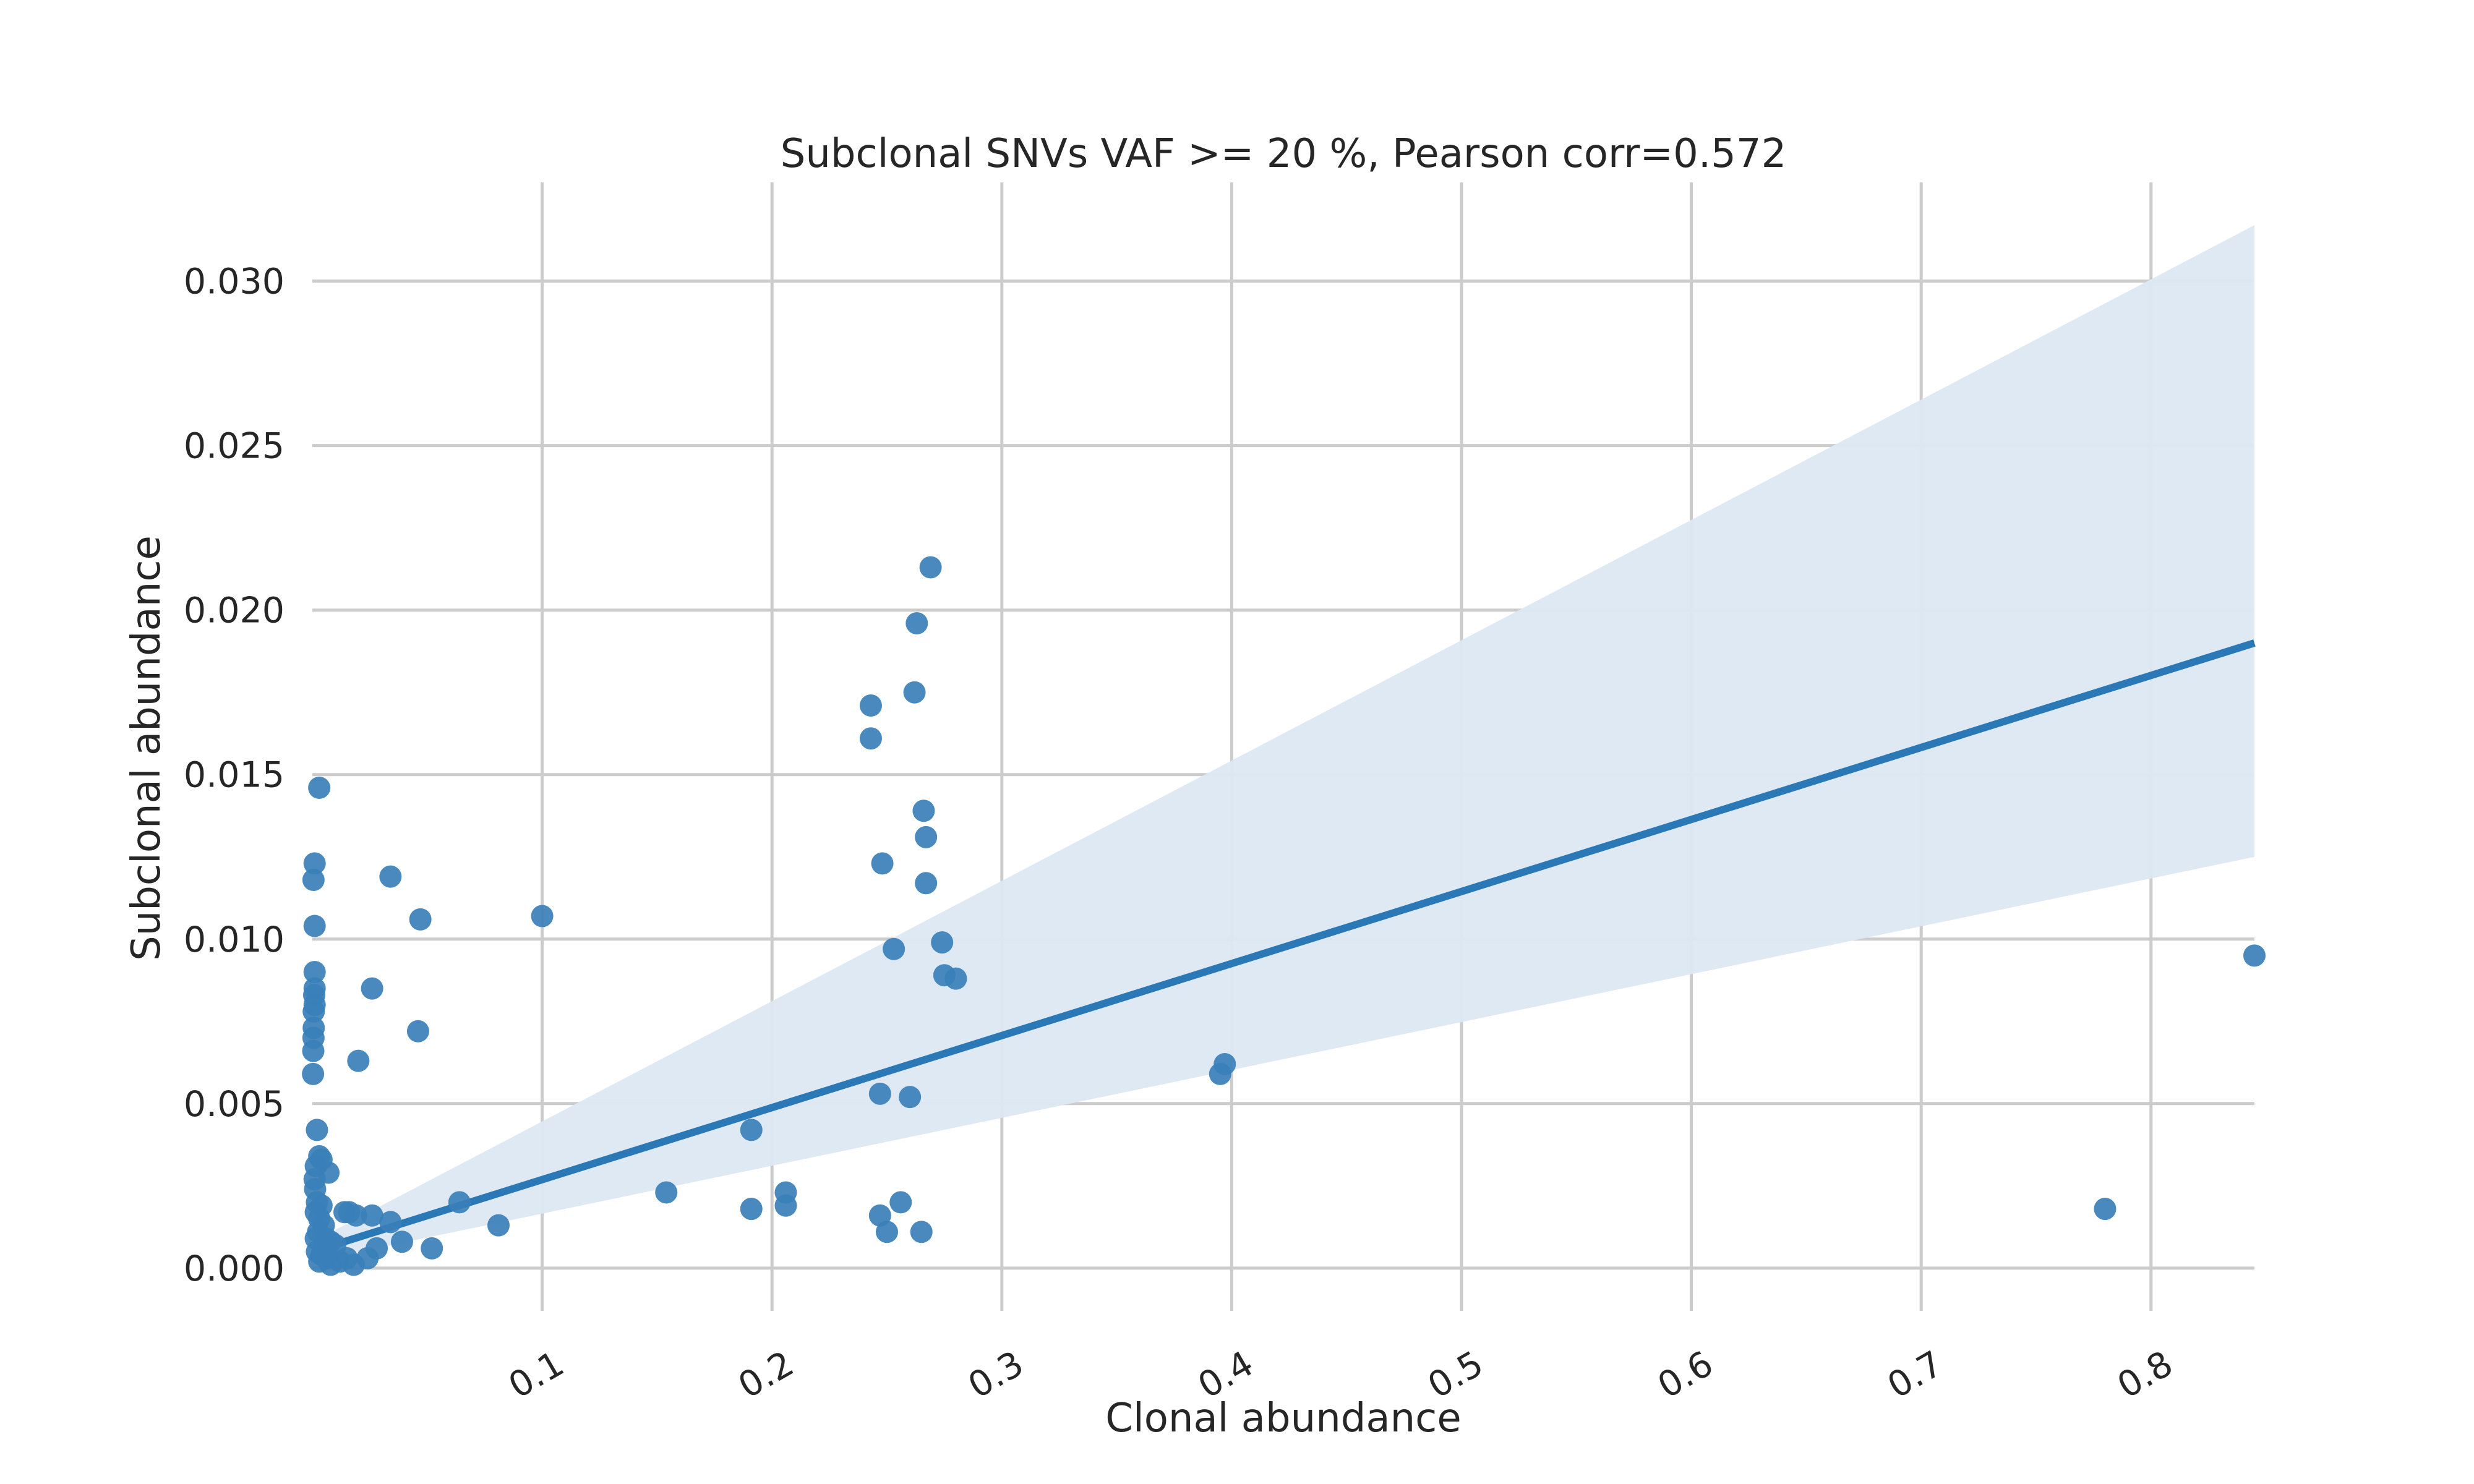 The width and height of the screenshot is (2474, 1484). What do you see at coordinates (234, 1104) in the screenshot?
I see `y-tick-label: 0.005` at bounding box center [234, 1104].